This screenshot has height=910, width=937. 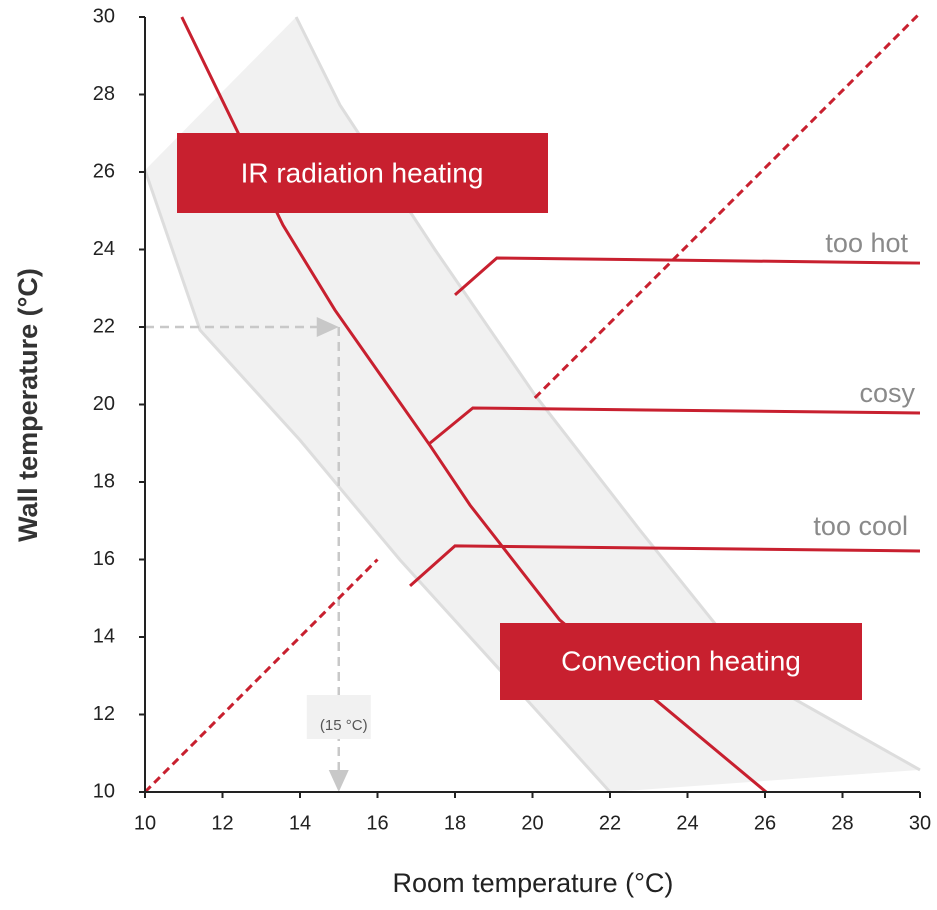 What do you see at coordinates (222, 823) in the screenshot?
I see `x-tick-label: 12` at bounding box center [222, 823].